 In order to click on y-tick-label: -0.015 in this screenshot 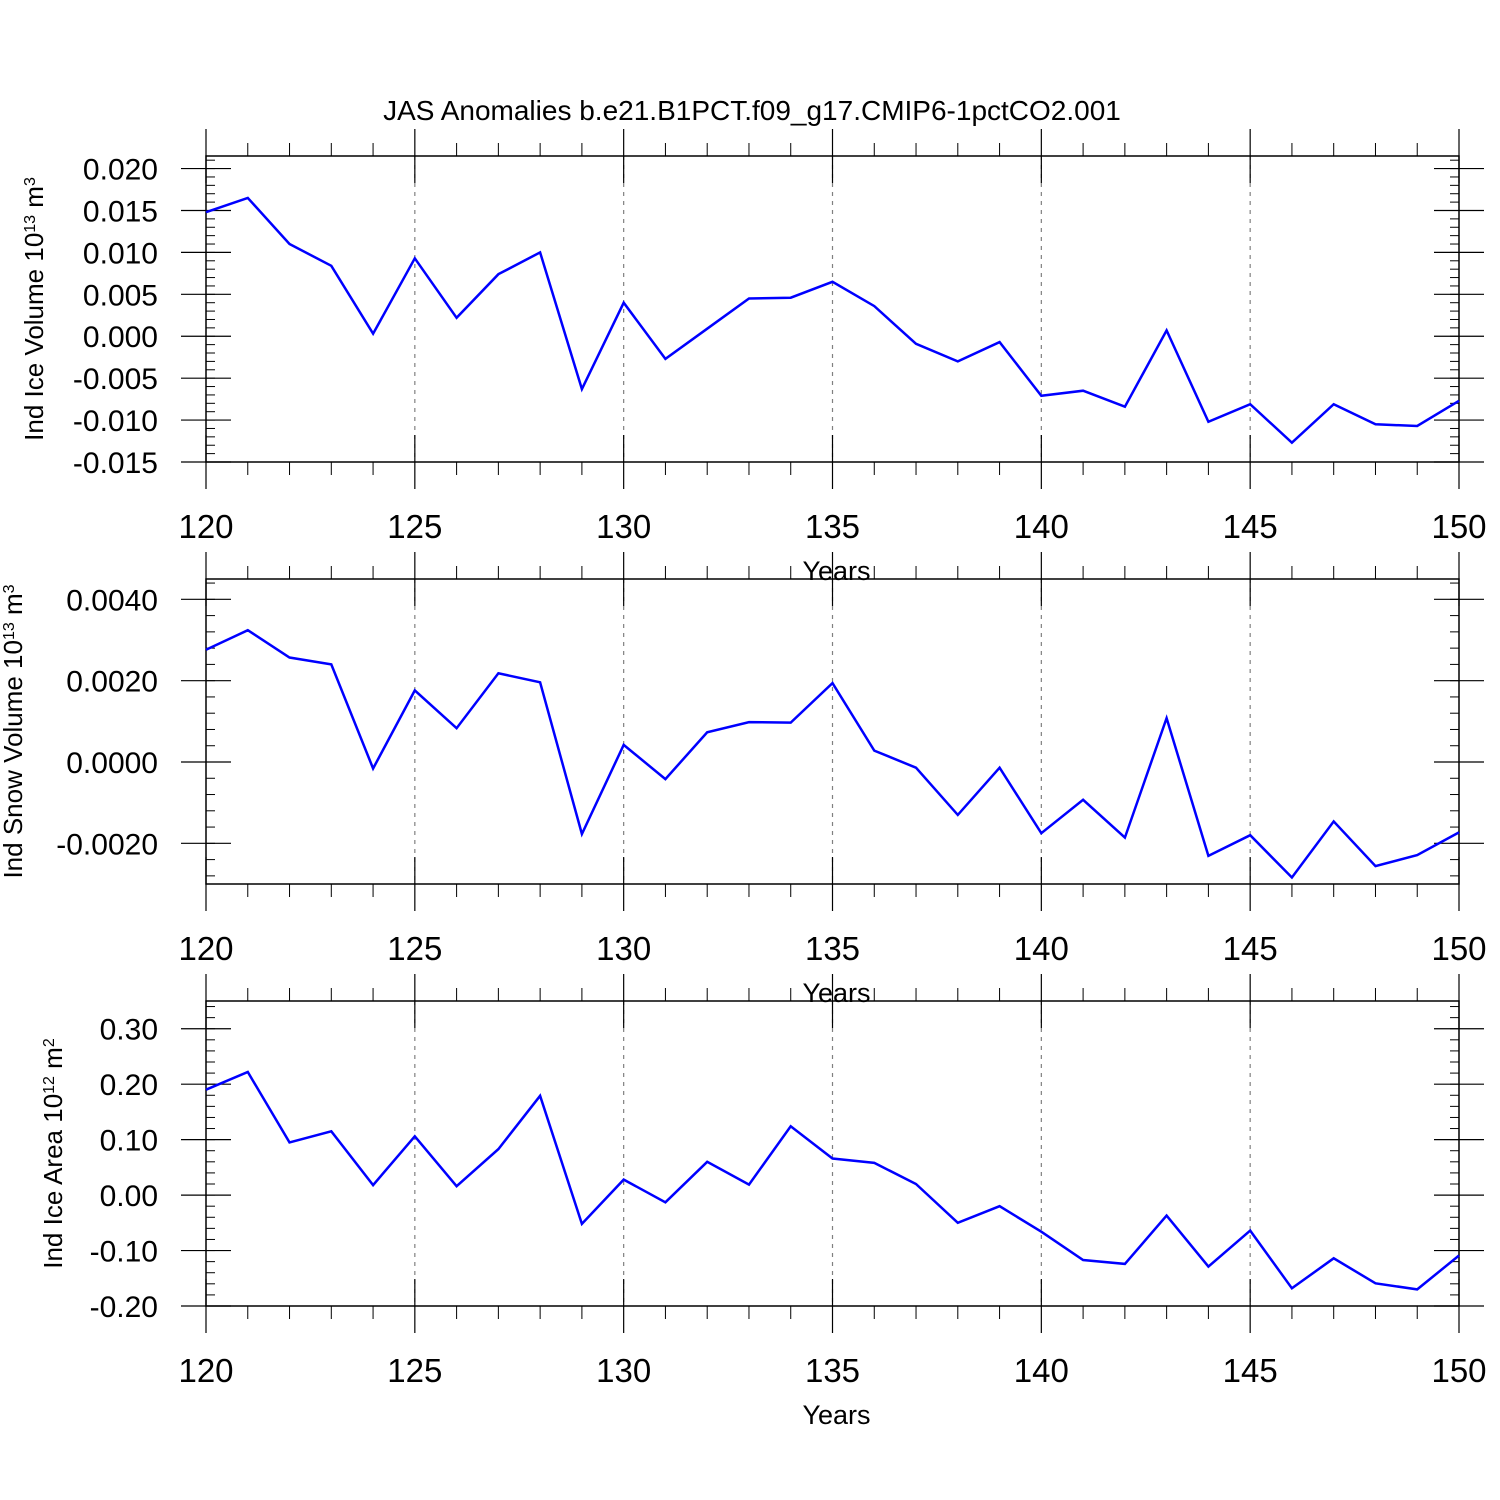, I will do `click(115, 463)`.